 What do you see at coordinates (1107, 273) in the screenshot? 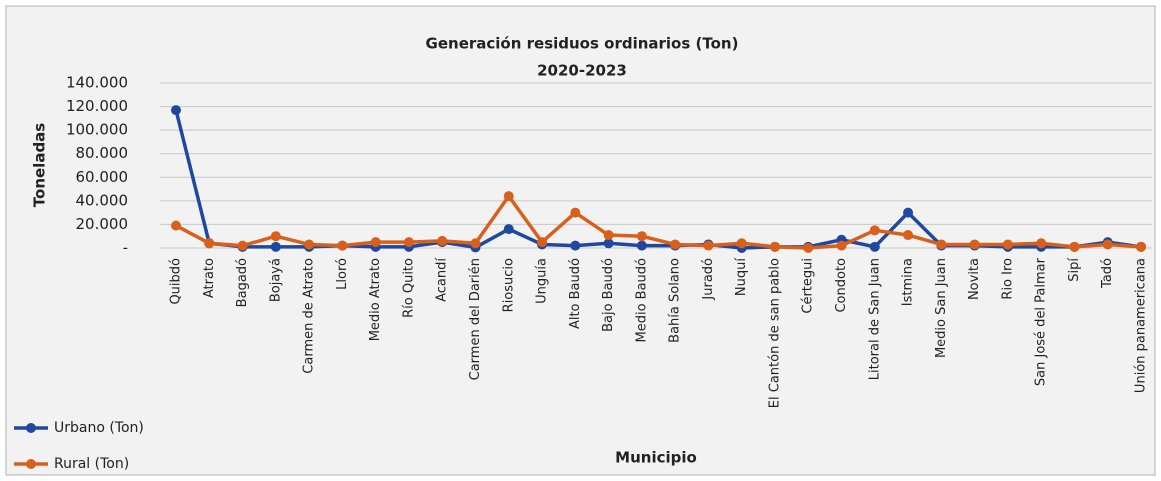
I see `x-tick-label: Tadó` at bounding box center [1107, 273].